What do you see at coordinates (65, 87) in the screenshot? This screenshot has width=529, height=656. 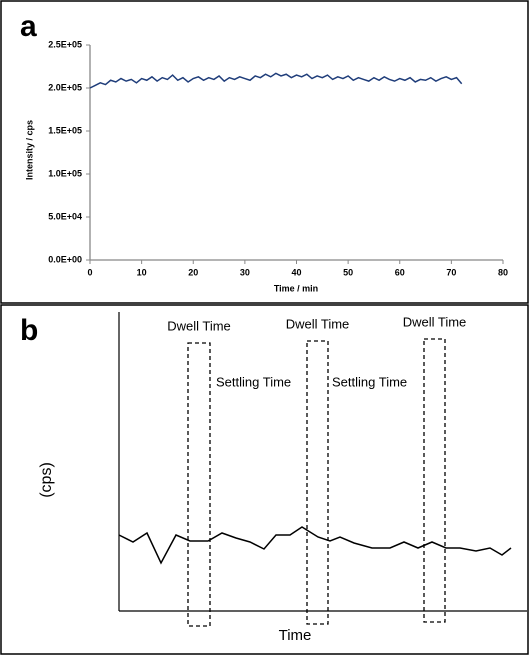 I see `y-tick-label: 2.0E+05` at bounding box center [65, 87].